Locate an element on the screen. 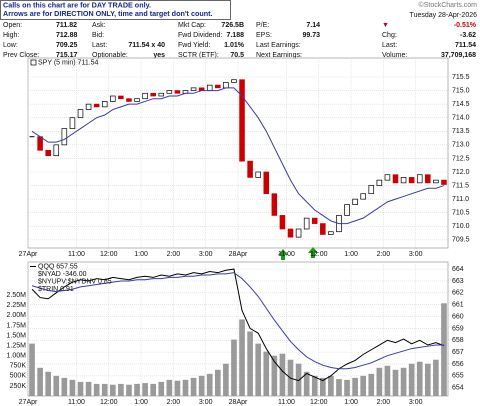 Image resolution: width=480 pixels, height=406 pixels. quote-label: Mkt Cap: is located at coordinates (192, 25).